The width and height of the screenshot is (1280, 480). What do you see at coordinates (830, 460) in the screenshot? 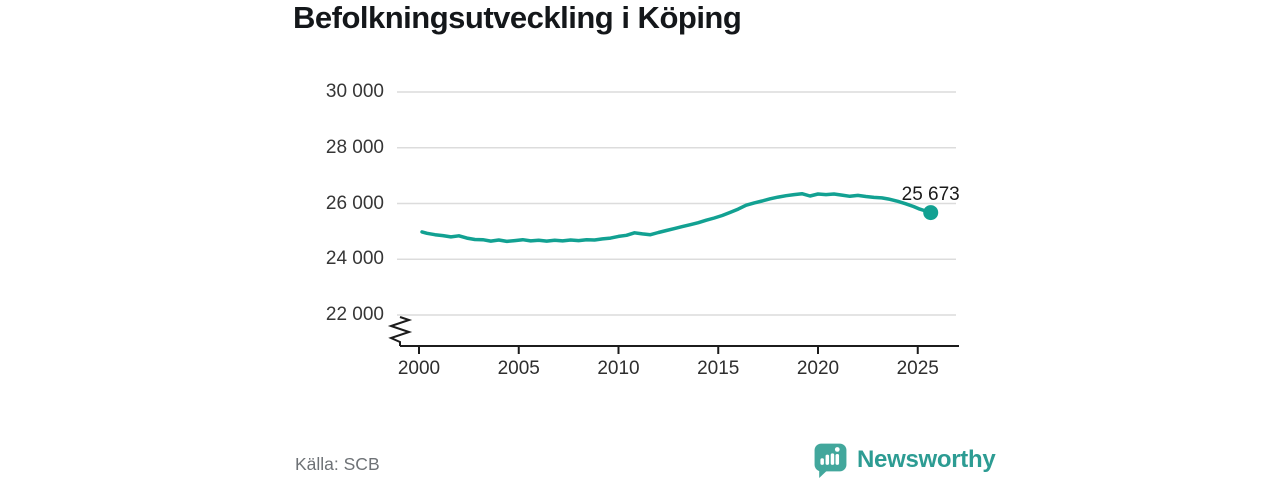
I see `bar-chart-speech-bubble-icon` at bounding box center [830, 460].